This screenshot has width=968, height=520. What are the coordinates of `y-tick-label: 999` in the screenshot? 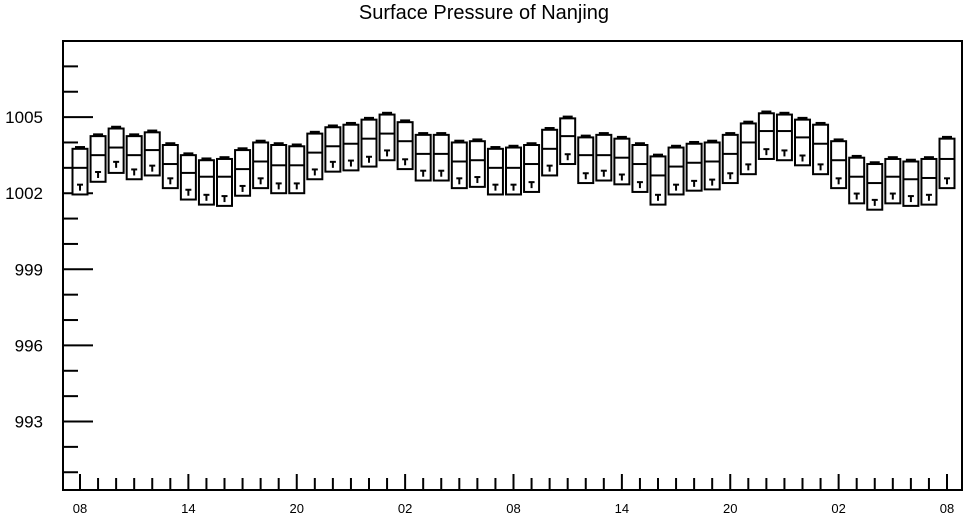 It's located at (29, 269).